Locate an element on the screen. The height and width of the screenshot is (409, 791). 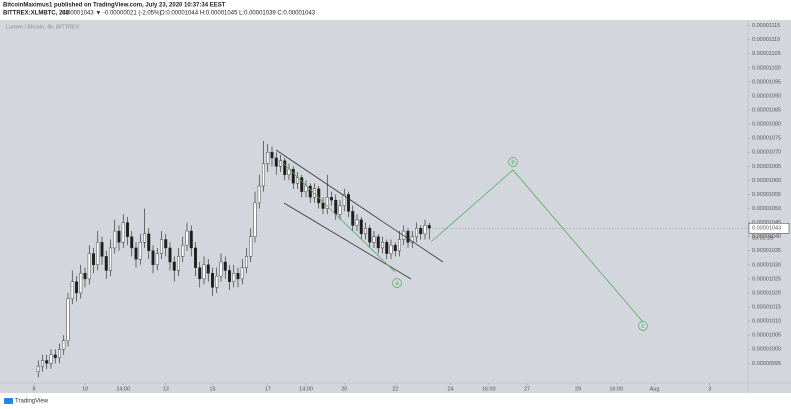
y-tick-label: 0.00001055 is located at coordinates (766, 195).